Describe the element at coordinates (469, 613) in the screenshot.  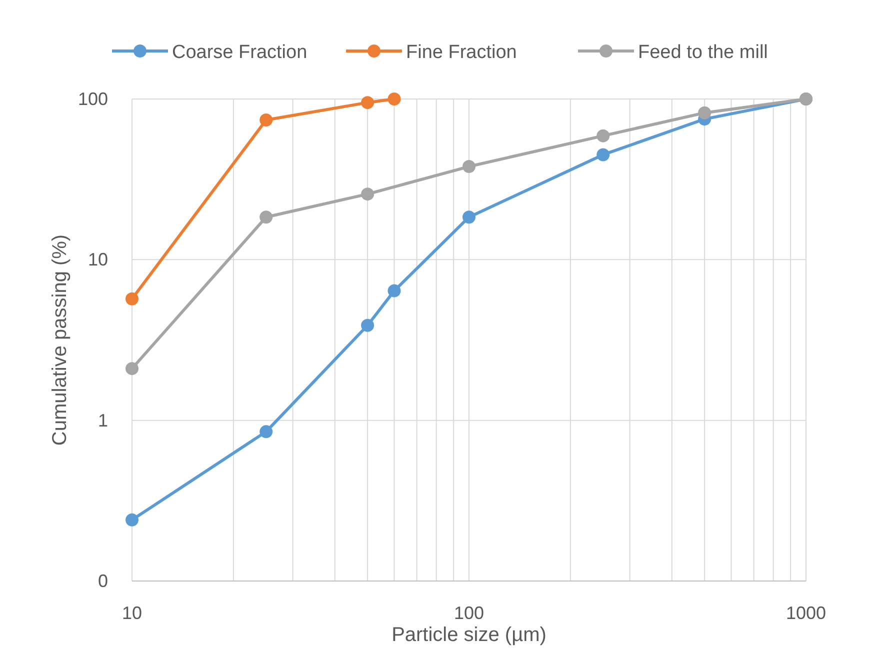
I see `x-tick-label: 100` at that location.